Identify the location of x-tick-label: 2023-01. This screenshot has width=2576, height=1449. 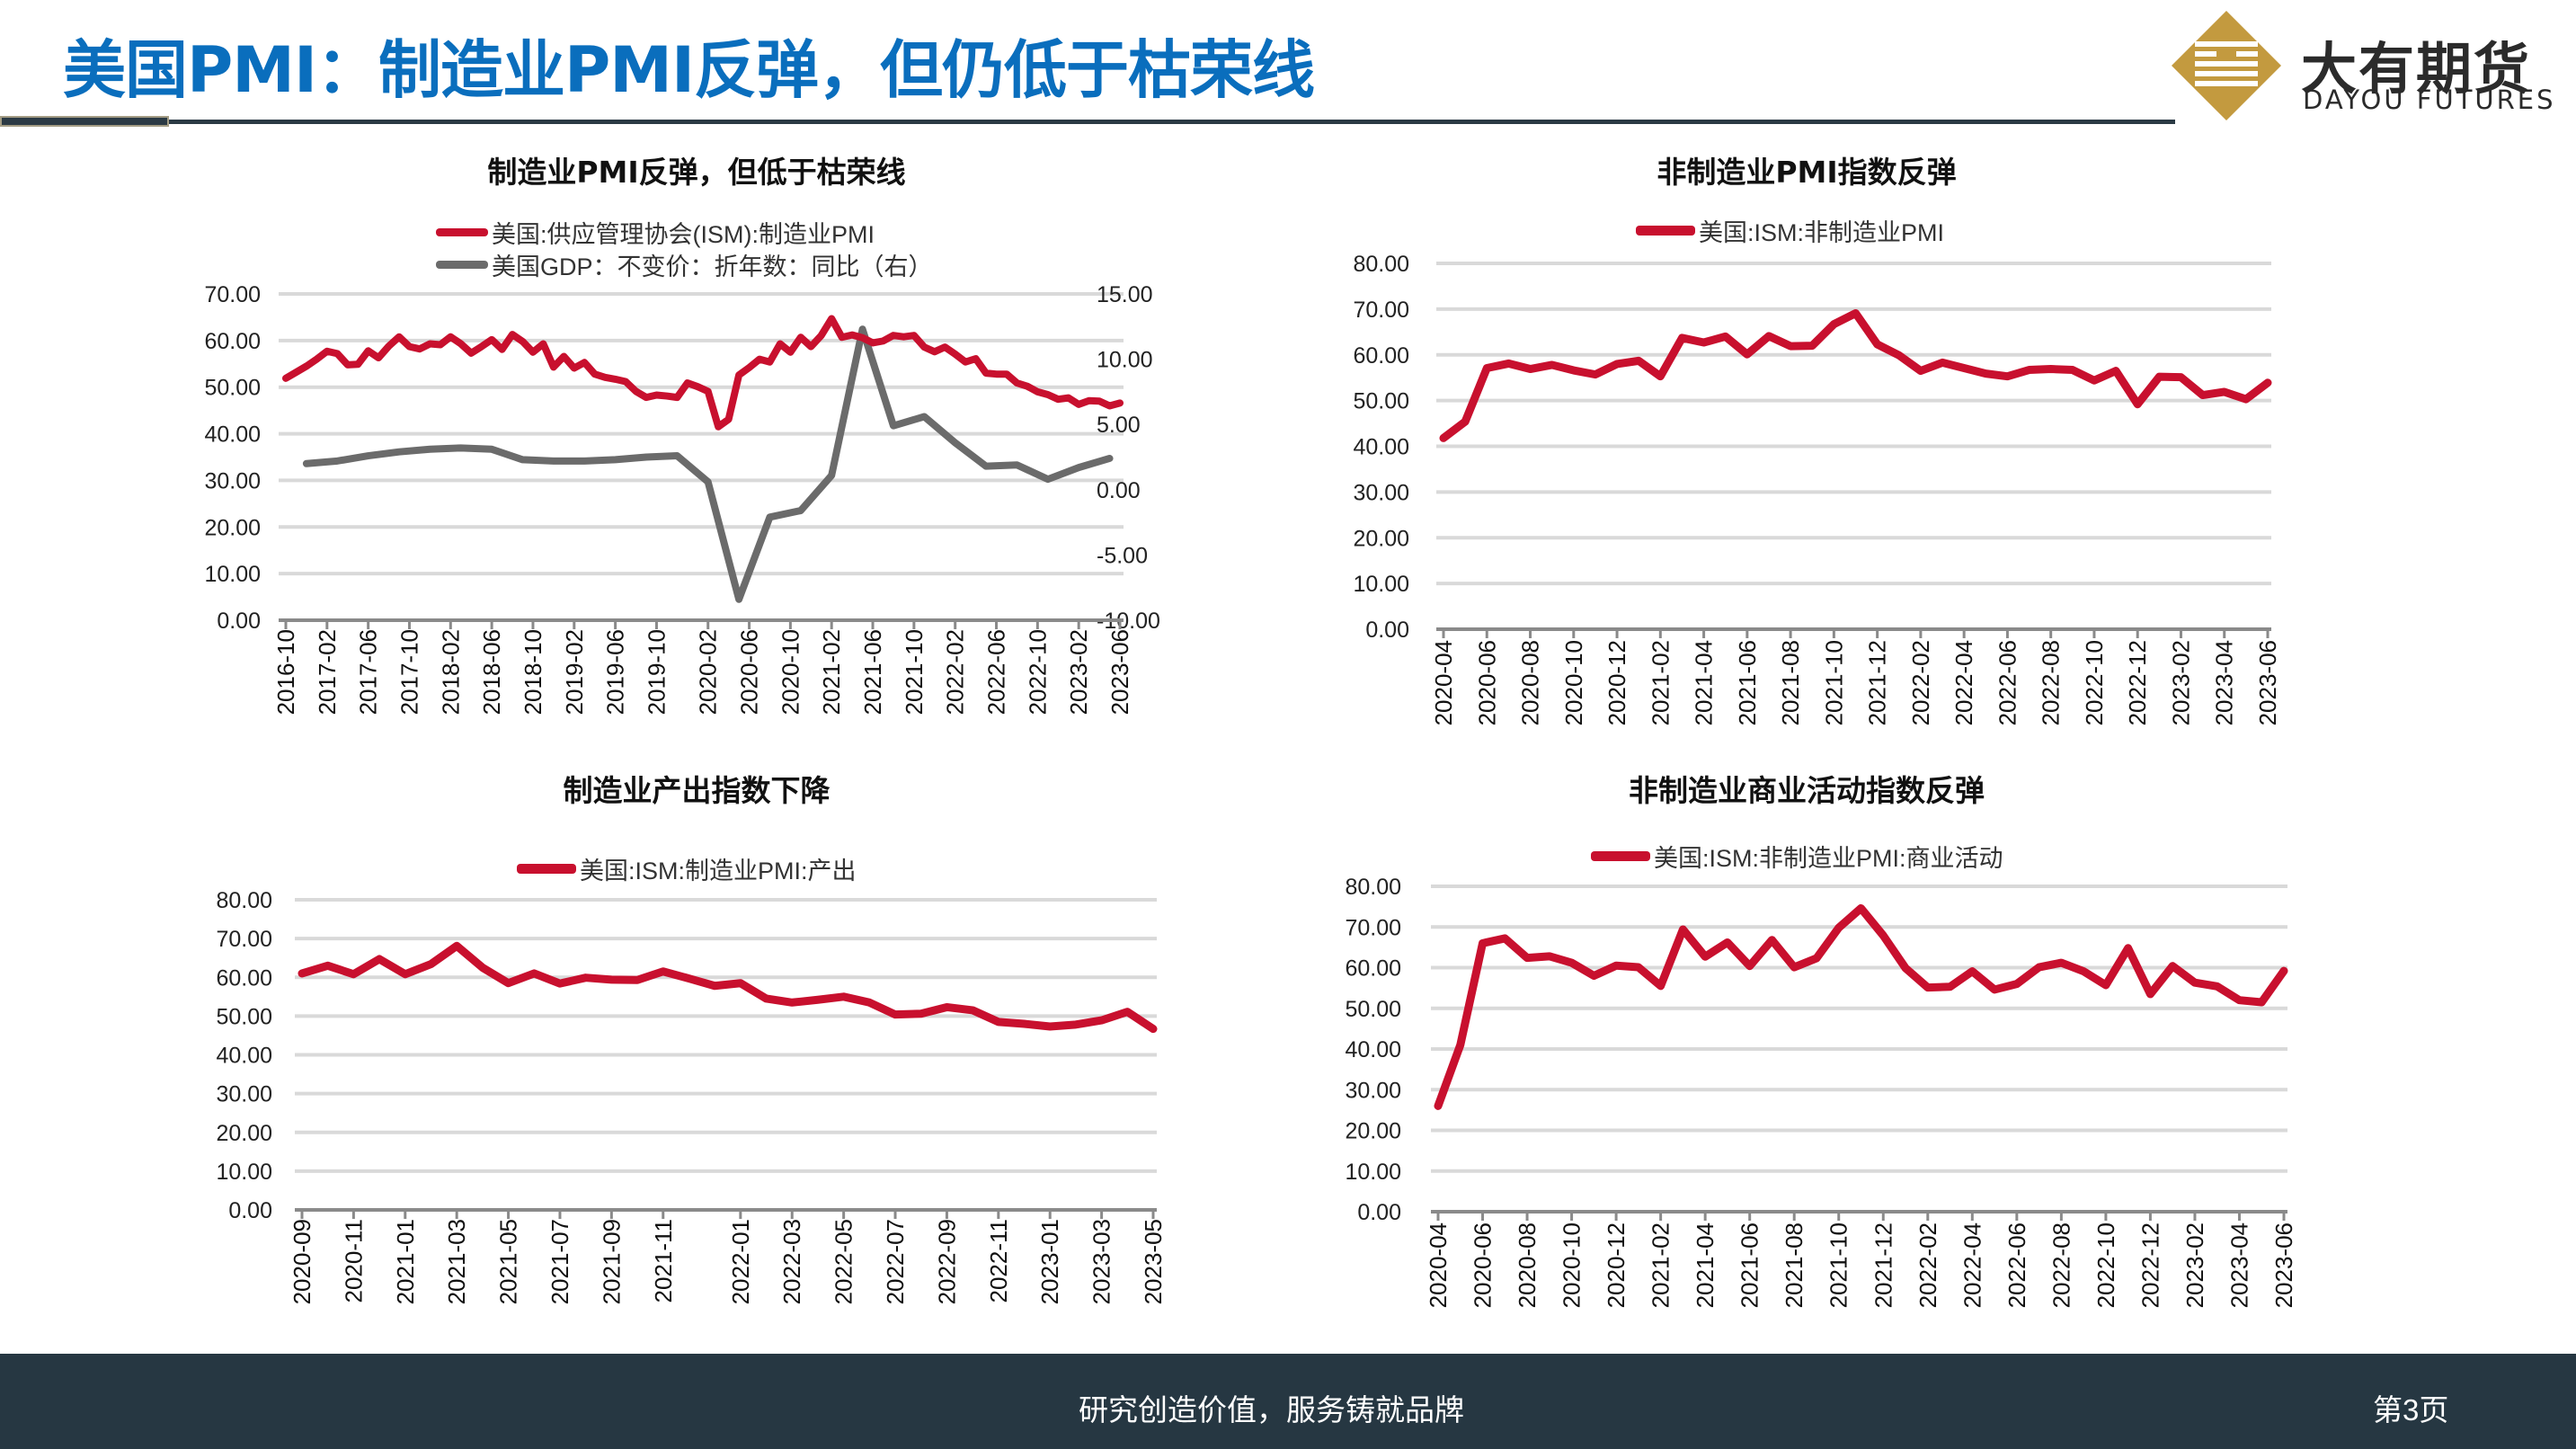
(1049, 1261).